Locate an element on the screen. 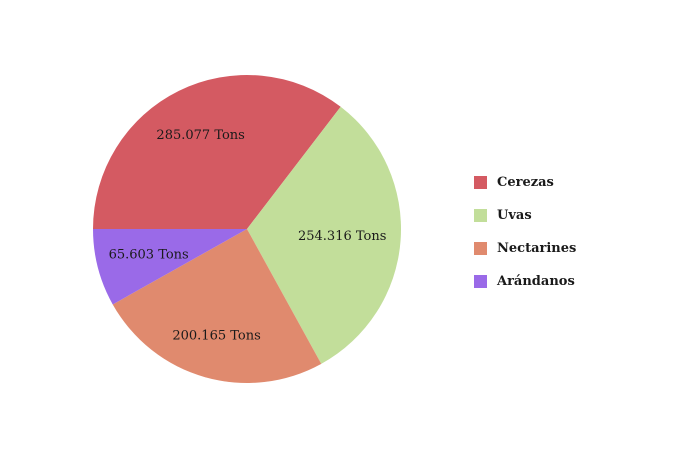 This screenshot has height=474, width=696. slice-value-label: 285.077 Tons is located at coordinates (200, 135).